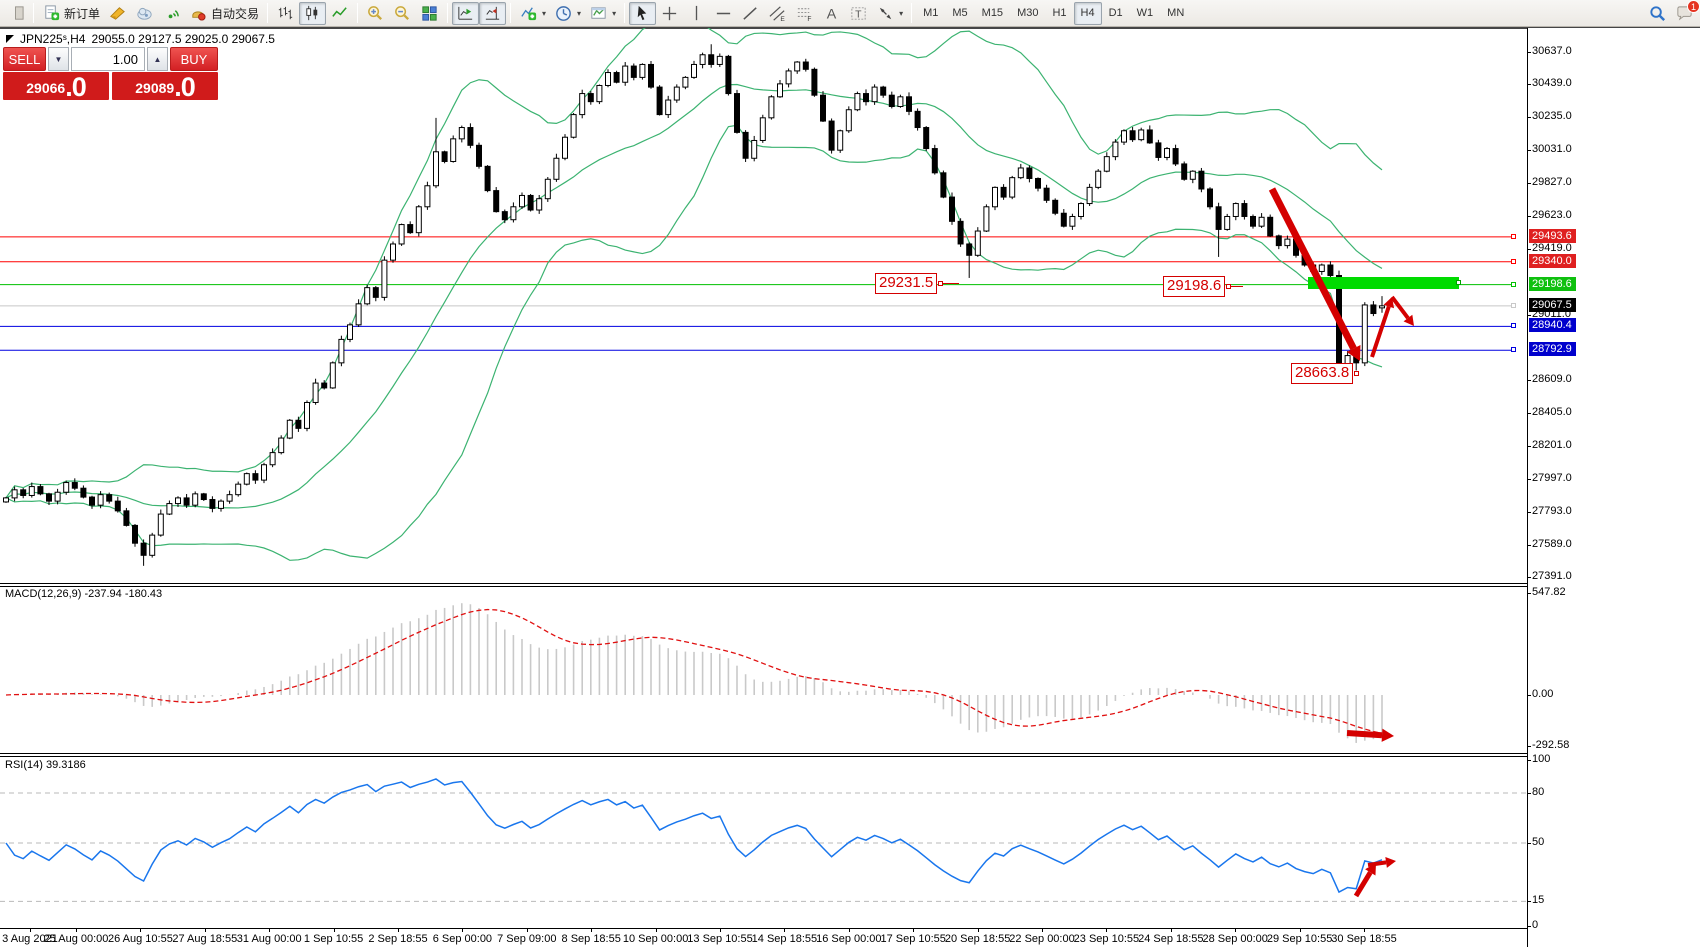 The height and width of the screenshot is (947, 1700). Describe the element at coordinates (339, 13) in the screenshot. I see `line-chart-button` at that location.